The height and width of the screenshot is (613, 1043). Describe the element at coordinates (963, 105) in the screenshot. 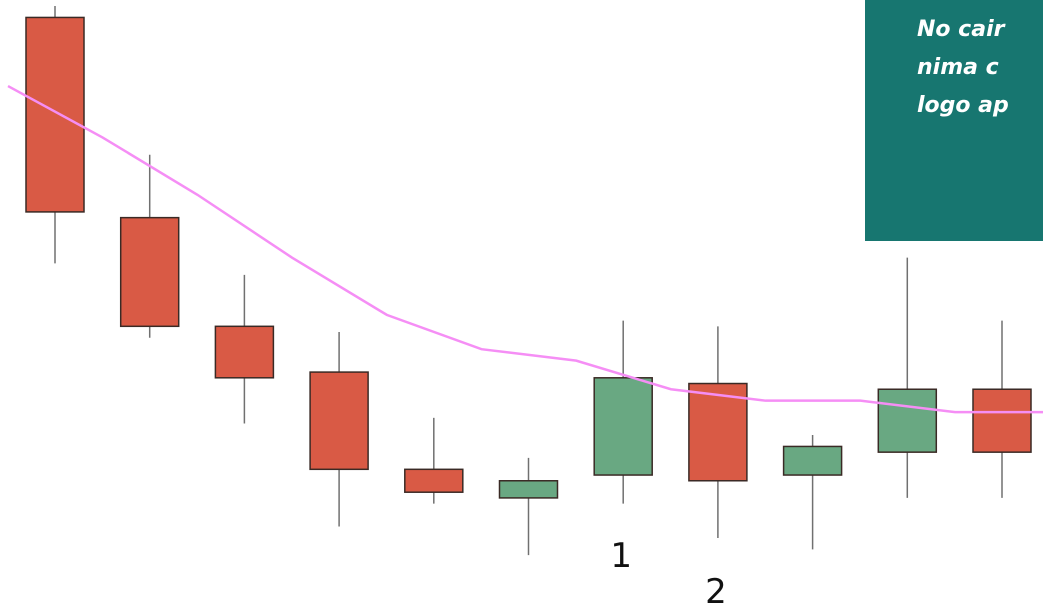

I see `callout-line-3: logo ap` at that location.